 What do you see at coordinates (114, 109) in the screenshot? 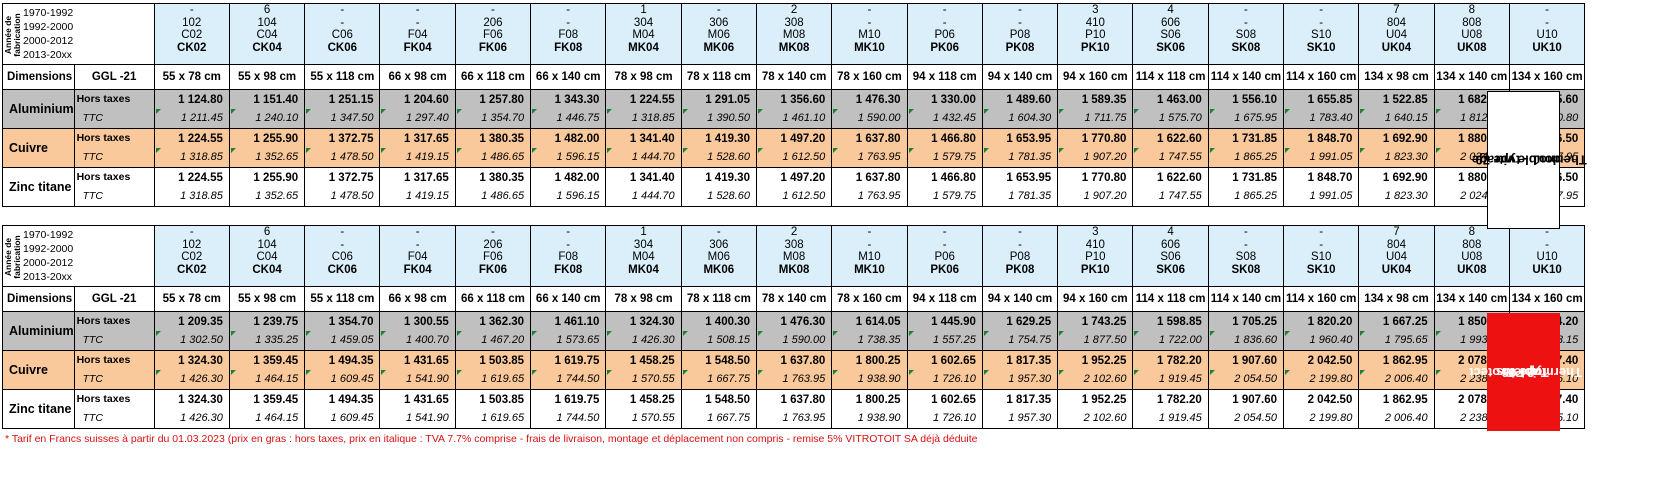
I see `price-type-label: Hors taxes TTC` at bounding box center [114, 109].